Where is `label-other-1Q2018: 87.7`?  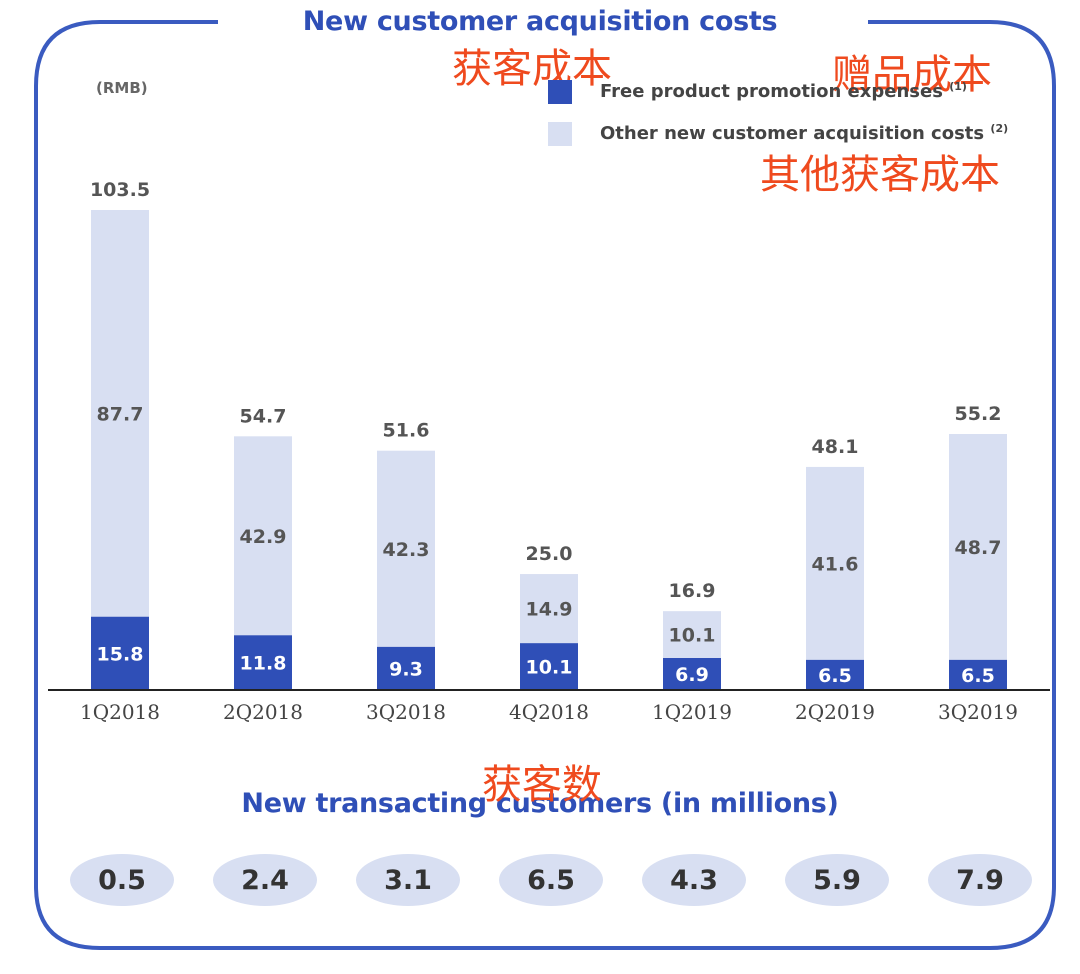
label-other-1Q2018: 87.7 is located at coordinates (120, 414).